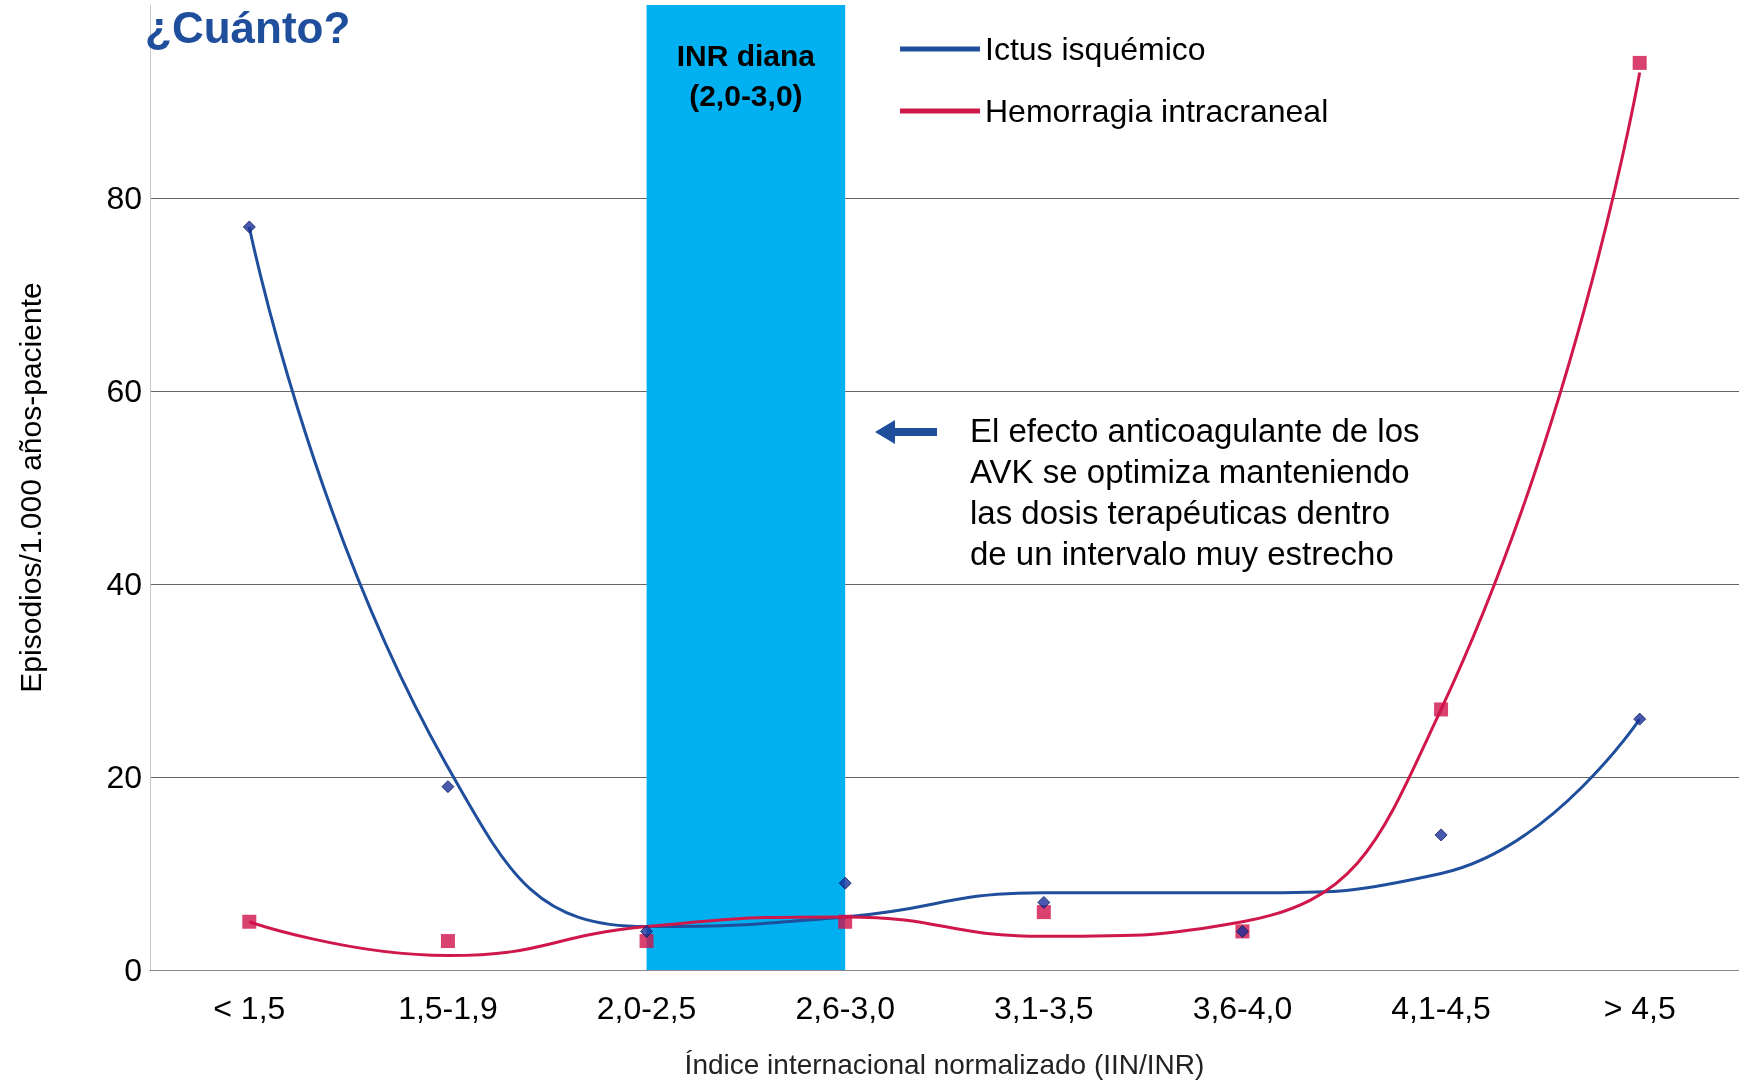 The width and height of the screenshot is (1739, 1085). What do you see at coordinates (746, 75) in the screenshot?
I see `band-label: INR diana (2,0-3,0)` at bounding box center [746, 75].